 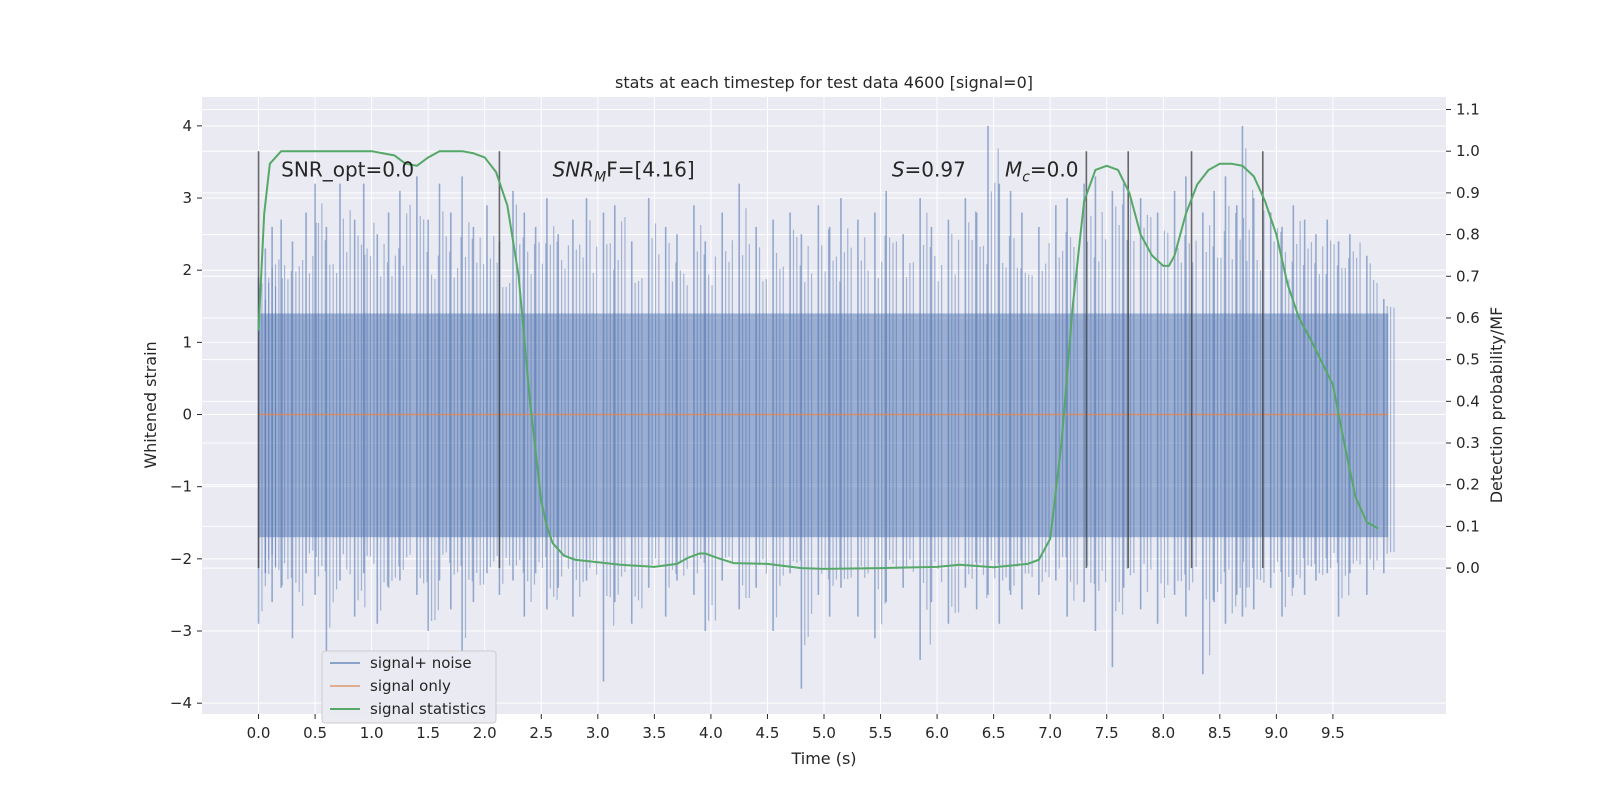 What do you see at coordinates (768, 733) in the screenshot?
I see `x-tick-label-9: 4.5` at bounding box center [768, 733].